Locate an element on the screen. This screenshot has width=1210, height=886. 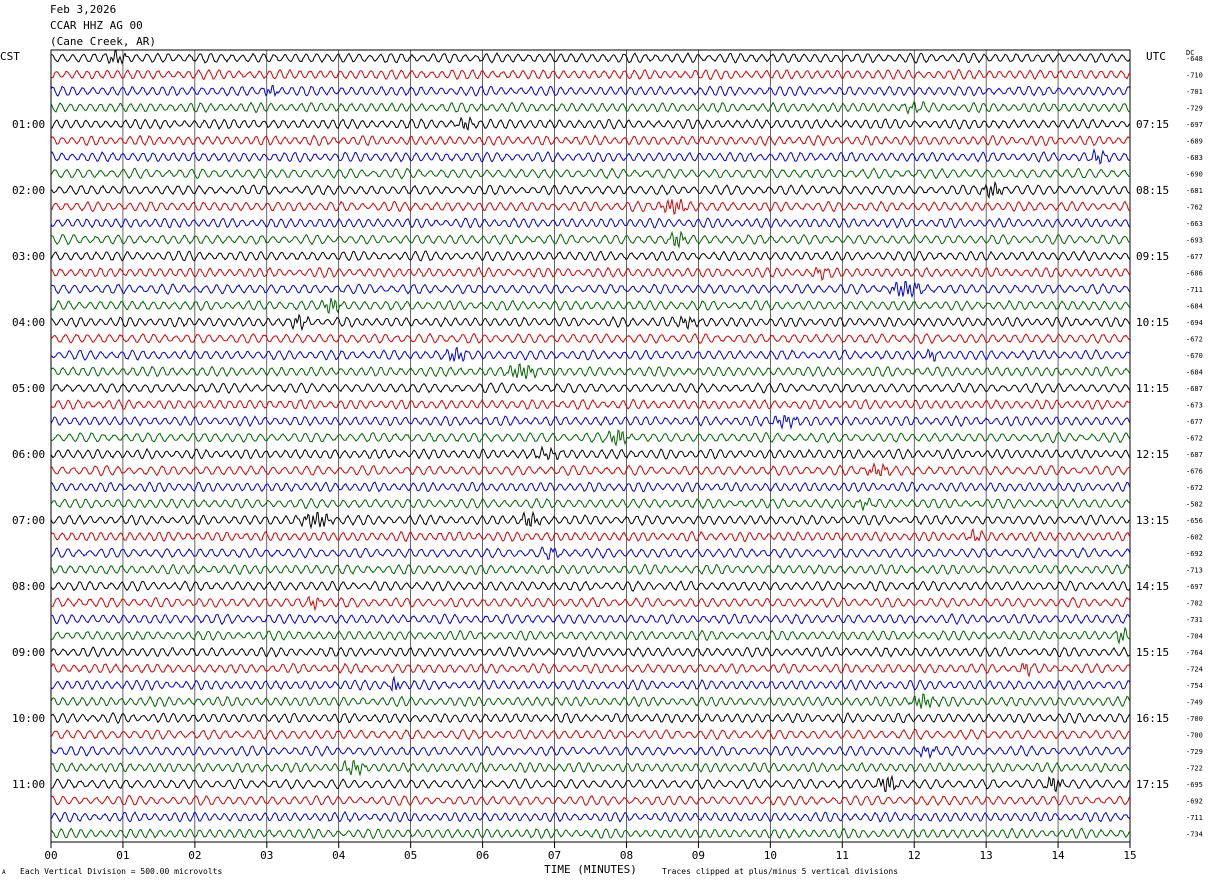
dc-offset-label: -689 is located at coordinates (1194, 142).